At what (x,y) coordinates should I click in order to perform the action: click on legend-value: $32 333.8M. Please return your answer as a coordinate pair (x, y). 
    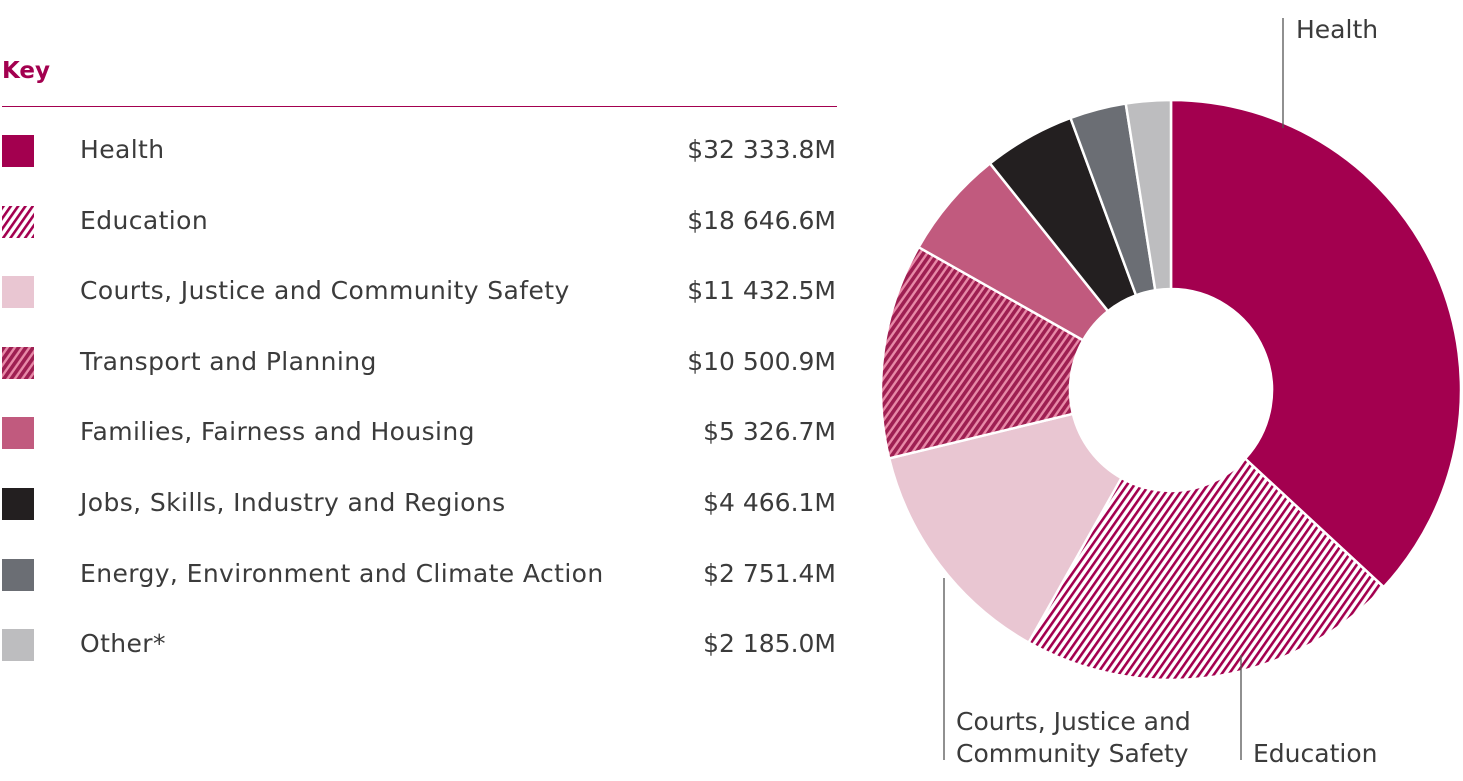
    Looking at the image, I should click on (761, 149).